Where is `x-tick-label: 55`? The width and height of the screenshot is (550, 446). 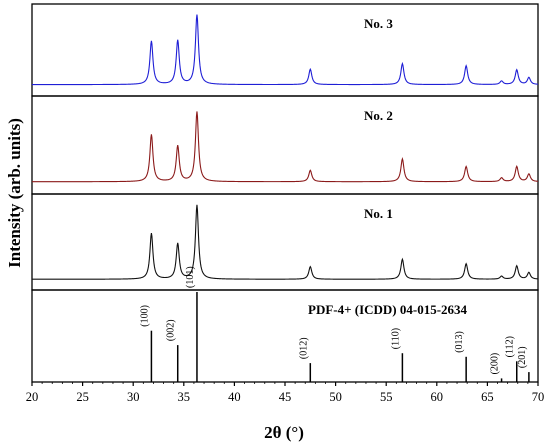 x-tick-label: 55 is located at coordinates (386, 397).